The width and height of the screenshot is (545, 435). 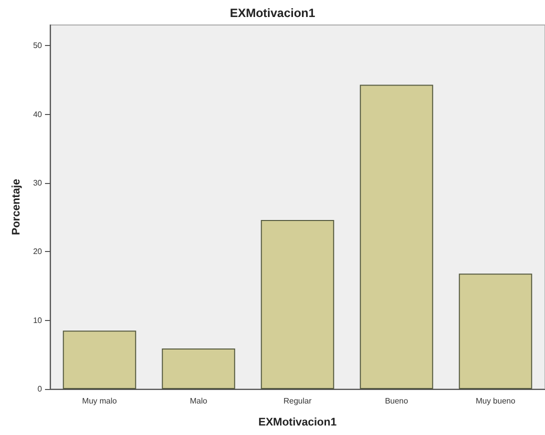 I want to click on y-tick-label: 0, so click(x=40, y=389).